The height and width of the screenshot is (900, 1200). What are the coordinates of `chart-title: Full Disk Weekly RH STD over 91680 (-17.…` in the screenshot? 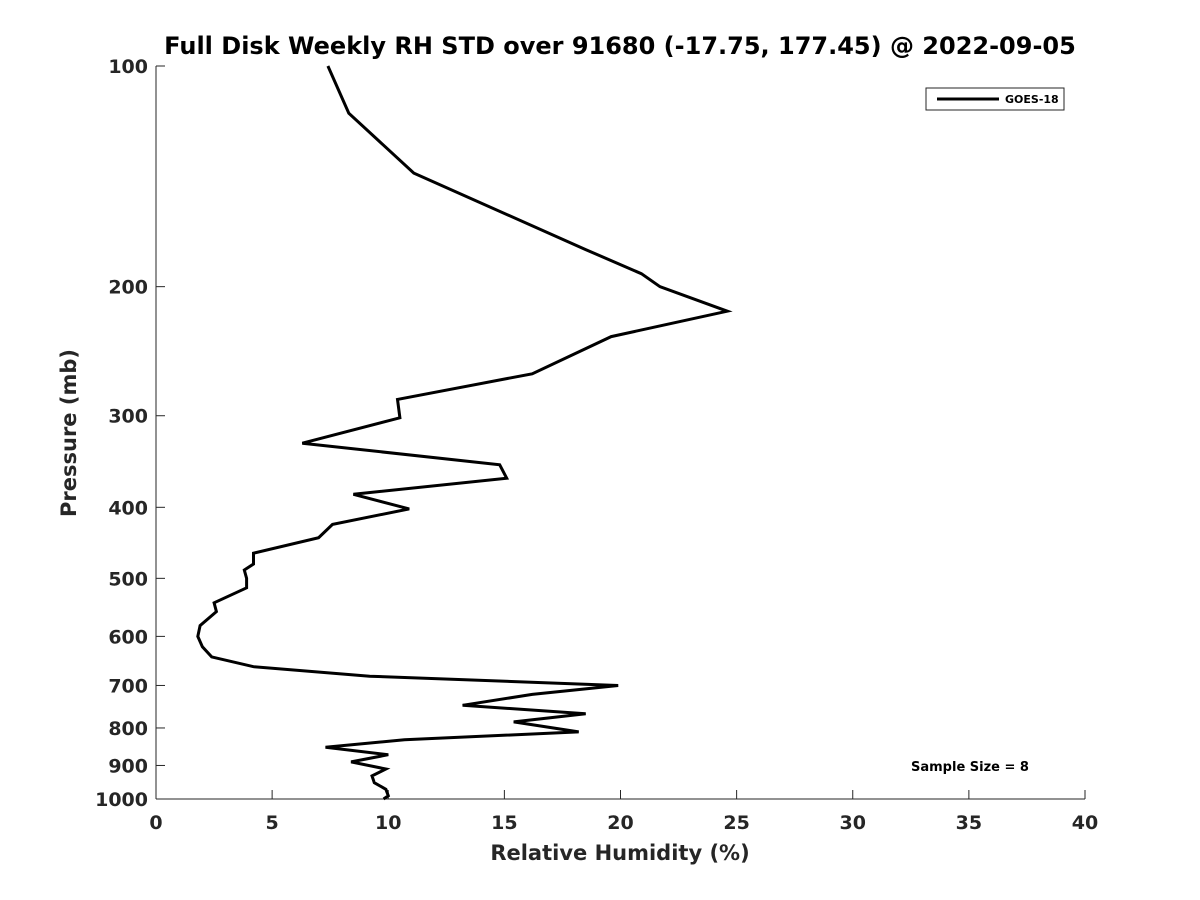 It's located at (620, 46).